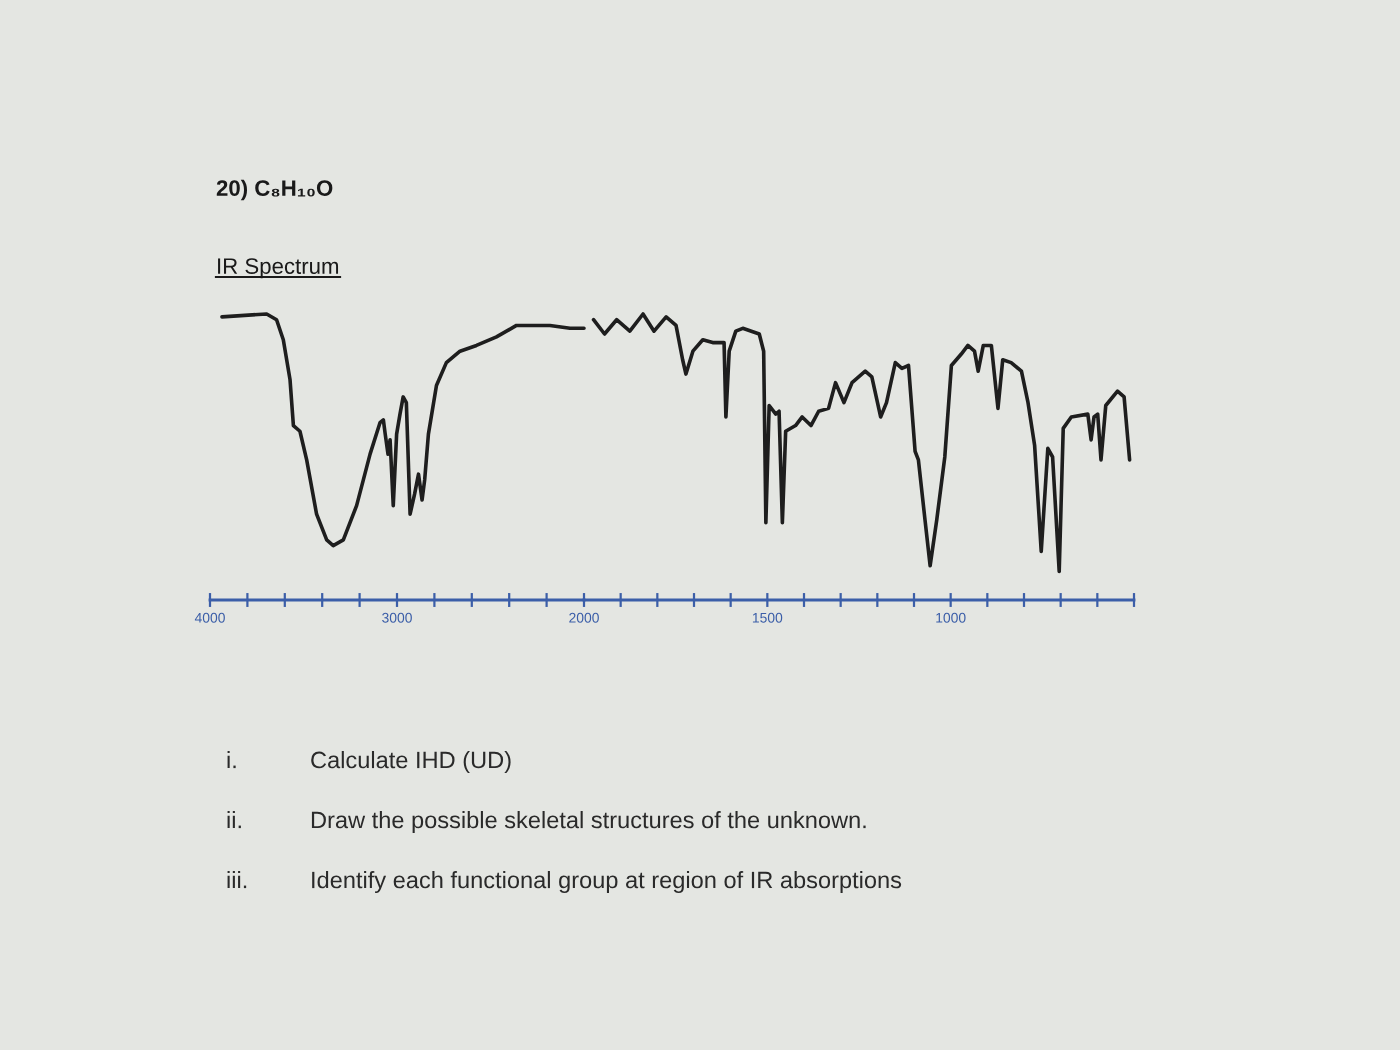 The height and width of the screenshot is (1050, 1400). Describe the element at coordinates (411, 761) in the screenshot. I see `text: Calculate IHD (UD)` at that location.